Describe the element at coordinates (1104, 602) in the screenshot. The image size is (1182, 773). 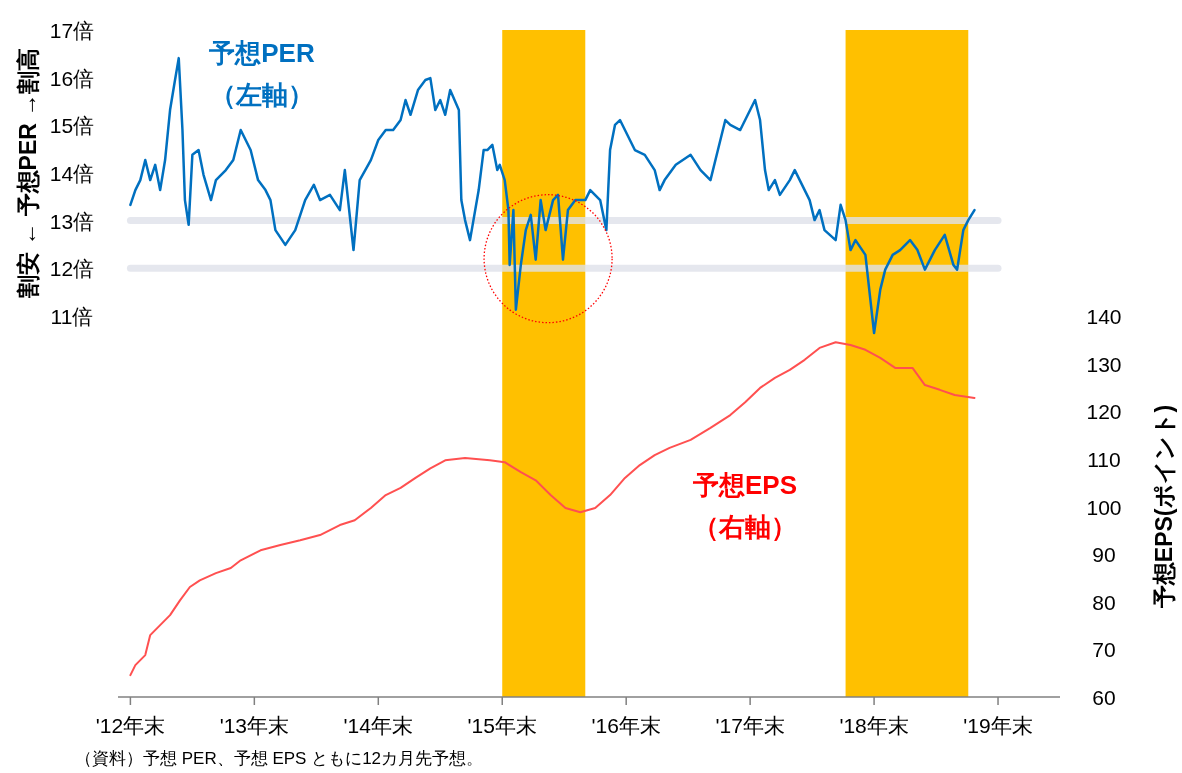
I see `y2-tick-label: 80` at that location.